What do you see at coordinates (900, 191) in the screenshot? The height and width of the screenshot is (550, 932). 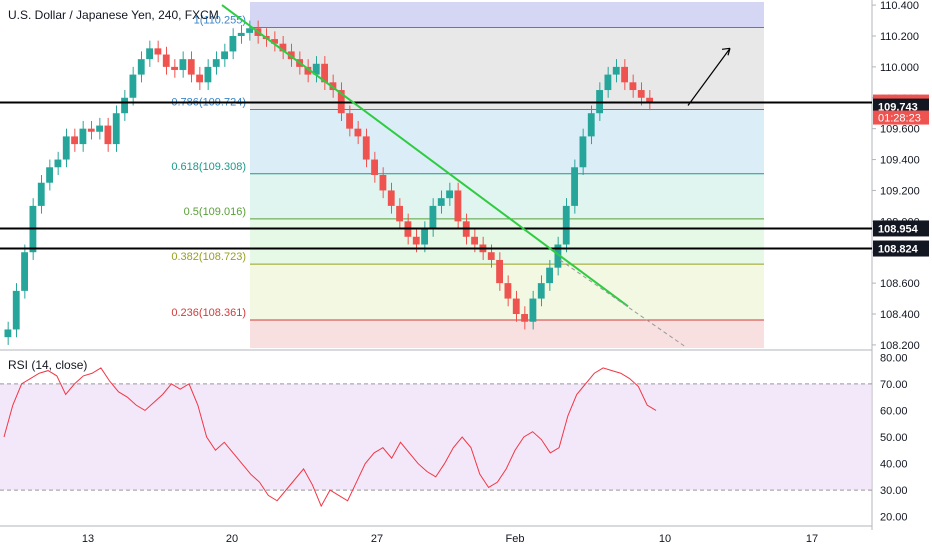 I see `price-tick-label: 109.200` at bounding box center [900, 191].